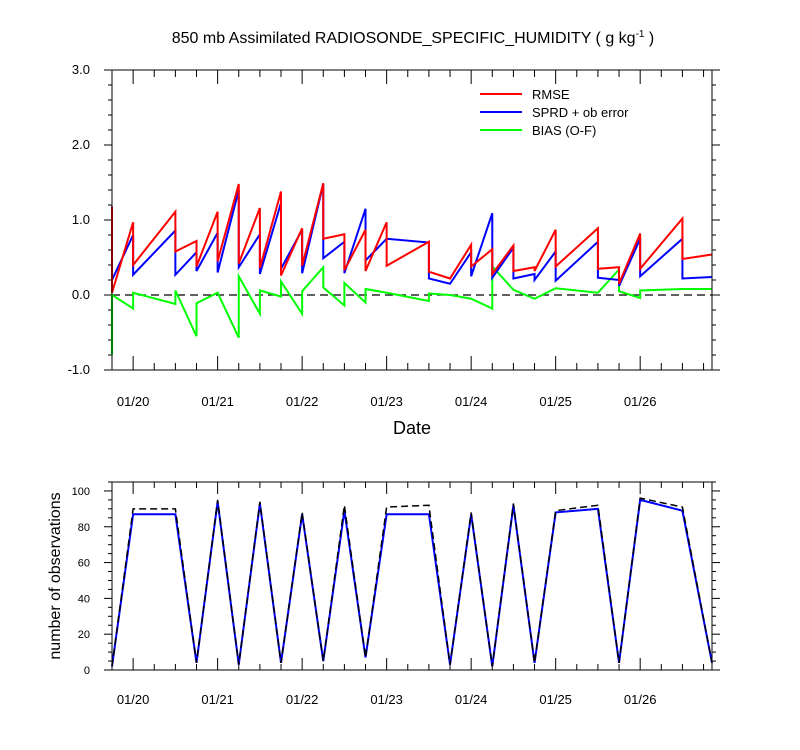 This screenshot has height=750, width=800. What do you see at coordinates (551, 94) in the screenshot?
I see `legend-label: RMSE` at bounding box center [551, 94].